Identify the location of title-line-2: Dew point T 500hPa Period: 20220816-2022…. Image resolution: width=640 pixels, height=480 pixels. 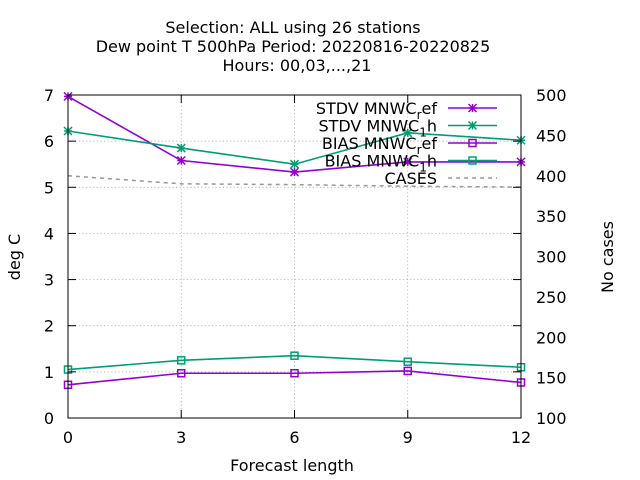
(293, 46).